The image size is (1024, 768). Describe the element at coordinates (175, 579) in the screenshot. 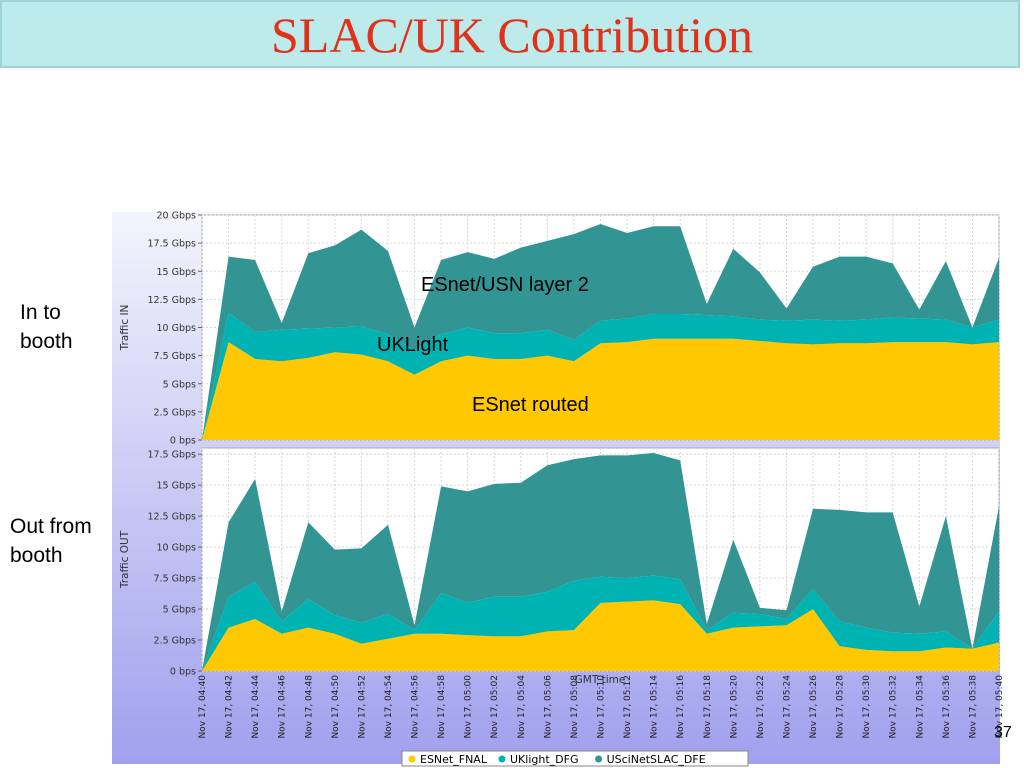

I see `y-tick-label-out: 7.5 Gbps` at that location.